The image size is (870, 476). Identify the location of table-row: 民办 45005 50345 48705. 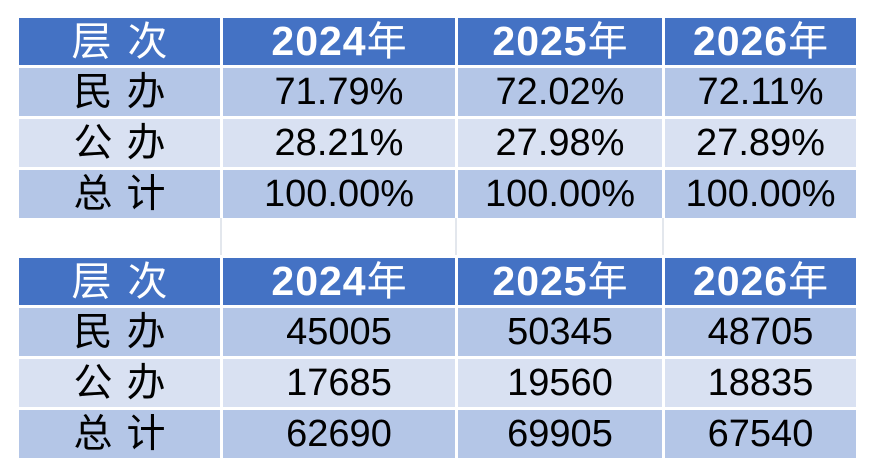
(437, 332).